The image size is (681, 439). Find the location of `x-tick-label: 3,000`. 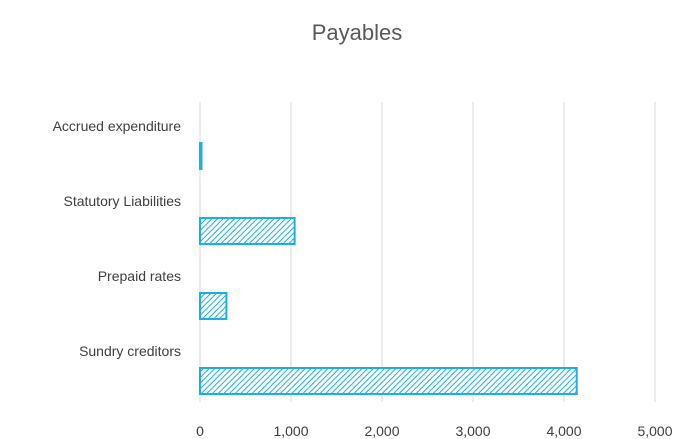

x-tick-label: 3,000 is located at coordinates (472, 431).